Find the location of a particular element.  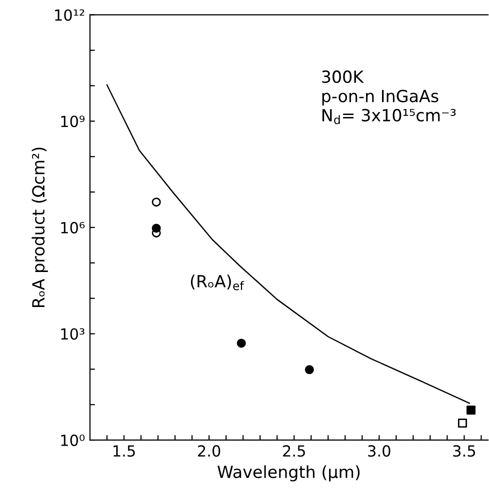

y-tick-label: 10¹² is located at coordinates (69, 15).